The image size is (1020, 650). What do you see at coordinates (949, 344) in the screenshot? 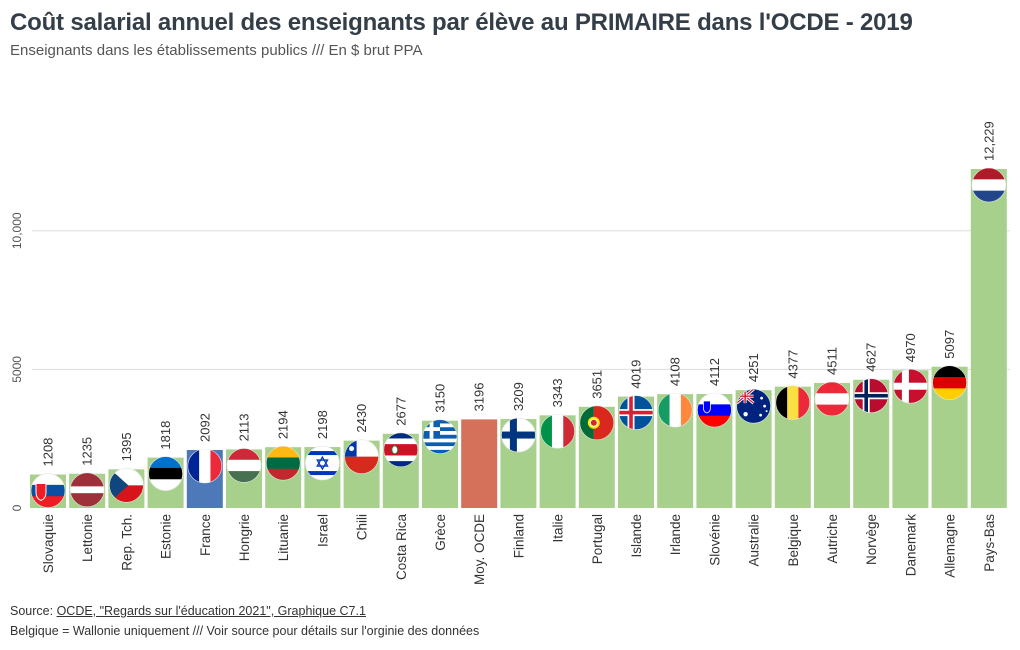
I see `value-label: 5097` at bounding box center [949, 344].